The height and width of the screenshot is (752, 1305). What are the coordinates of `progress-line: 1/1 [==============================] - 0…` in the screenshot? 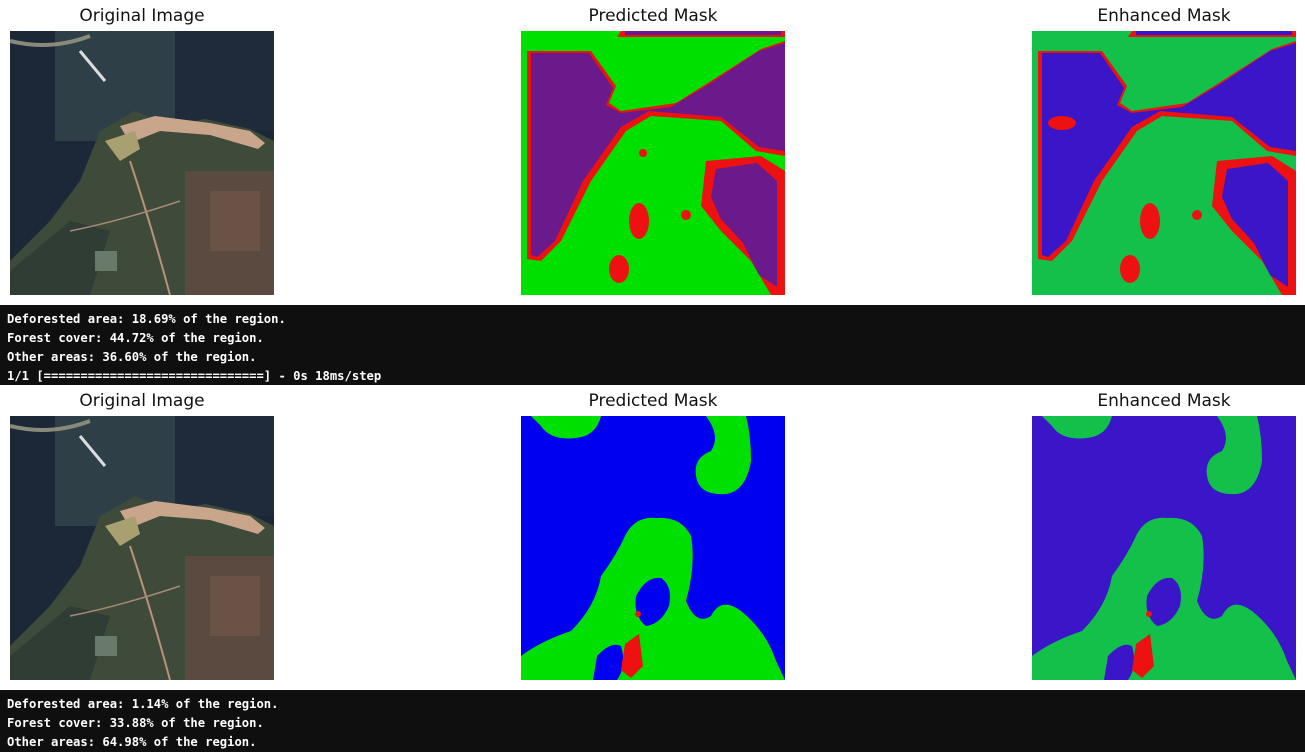 It's located at (194, 376).